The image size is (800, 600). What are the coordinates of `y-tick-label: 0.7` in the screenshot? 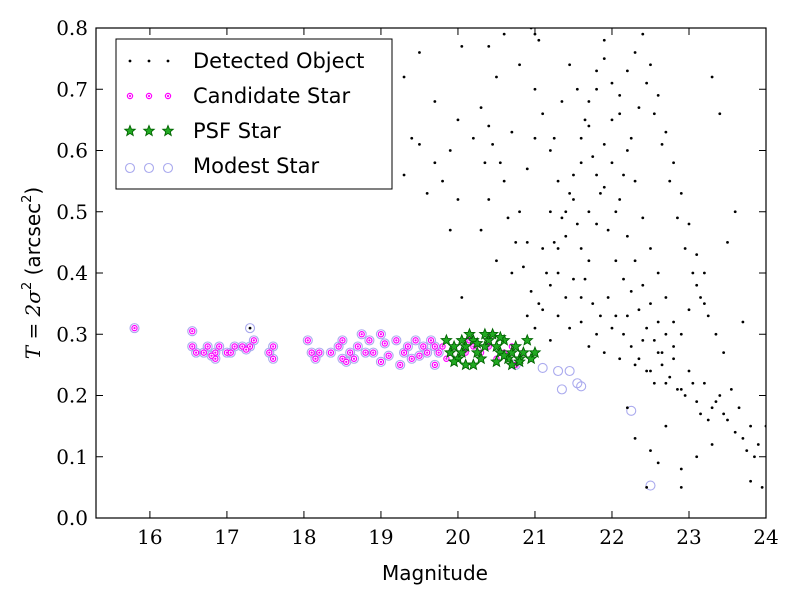 It's located at (72, 89).